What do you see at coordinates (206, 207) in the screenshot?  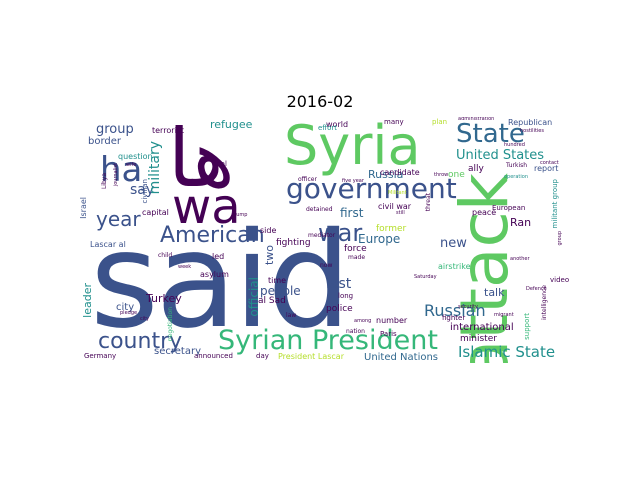 I see `word-wa: wa` at bounding box center [206, 207].